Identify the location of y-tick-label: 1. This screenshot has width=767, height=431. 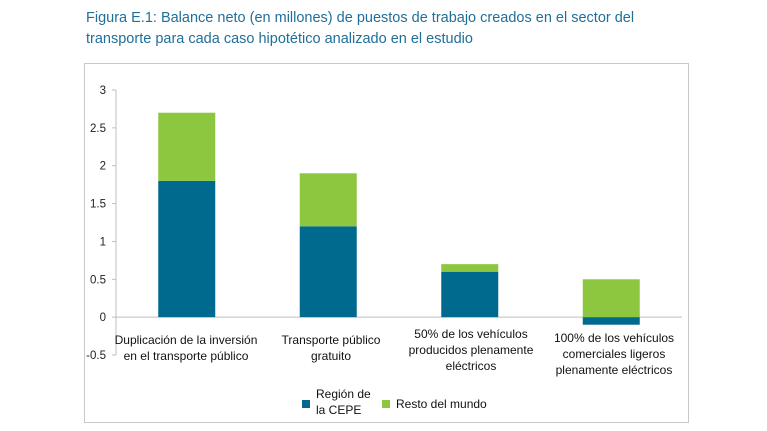
(103, 242).